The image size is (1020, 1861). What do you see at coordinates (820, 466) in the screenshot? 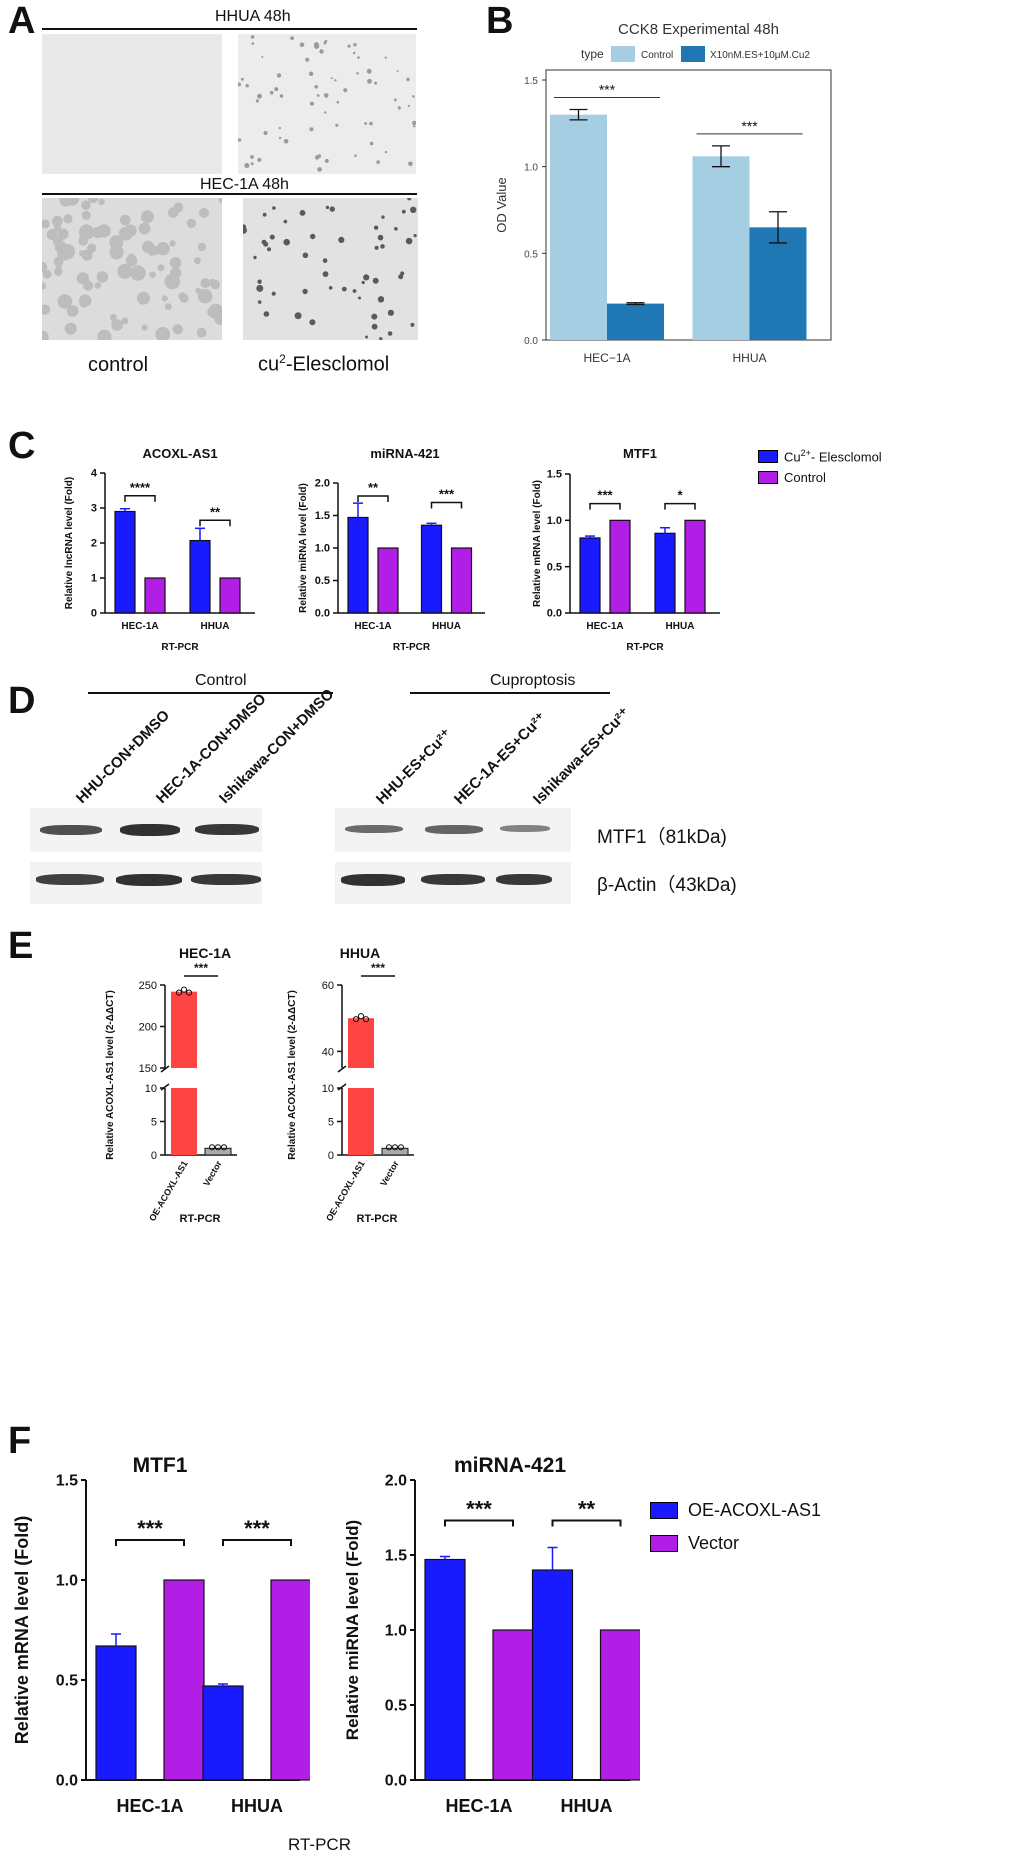
I see `legend-c: Cu2+- Elesclomol Control` at bounding box center [820, 466].